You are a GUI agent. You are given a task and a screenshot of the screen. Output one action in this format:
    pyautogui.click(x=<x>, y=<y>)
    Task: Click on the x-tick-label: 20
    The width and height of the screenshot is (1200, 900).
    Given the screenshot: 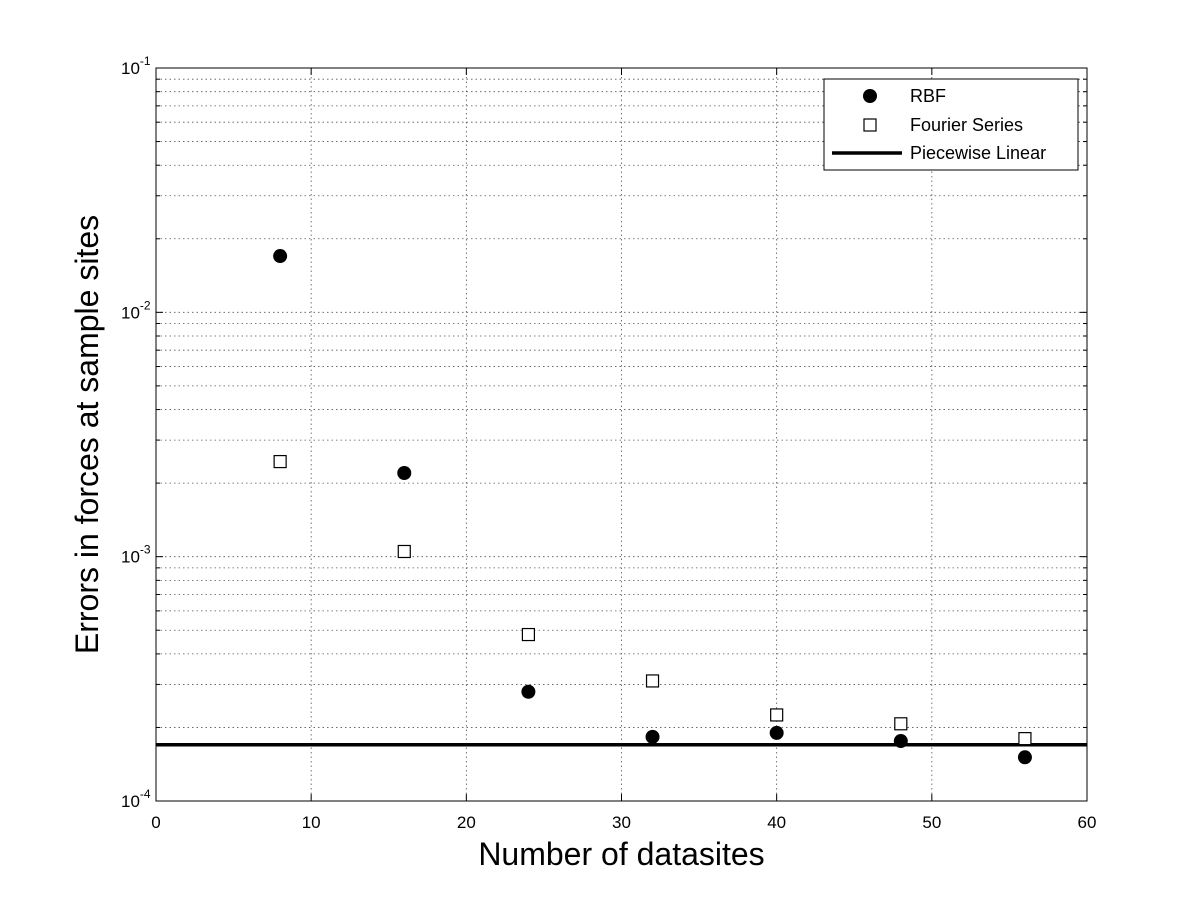 What is the action you would take?
    pyautogui.click(x=466, y=822)
    